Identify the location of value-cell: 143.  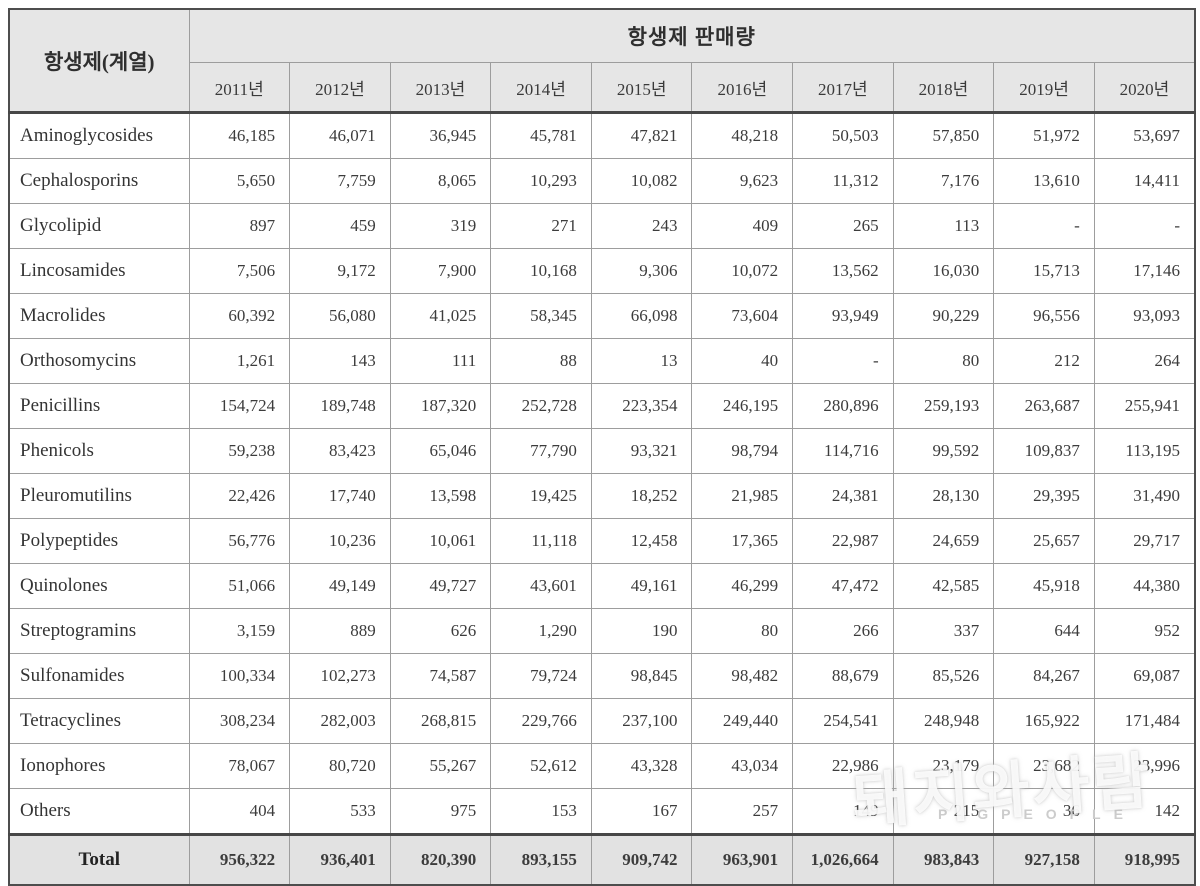
(340, 361).